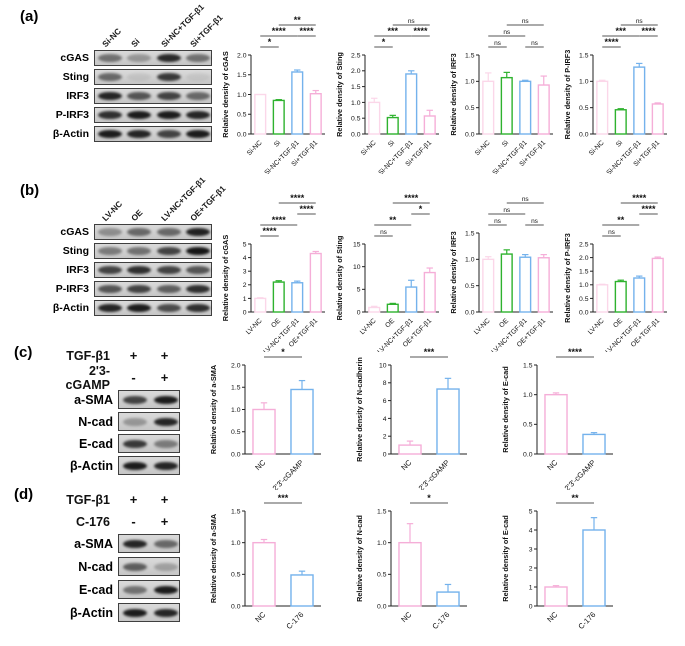 Image resolution: width=685 pixels, height=646 pixels. I want to click on y-tick-label: 2, so click(531, 568).